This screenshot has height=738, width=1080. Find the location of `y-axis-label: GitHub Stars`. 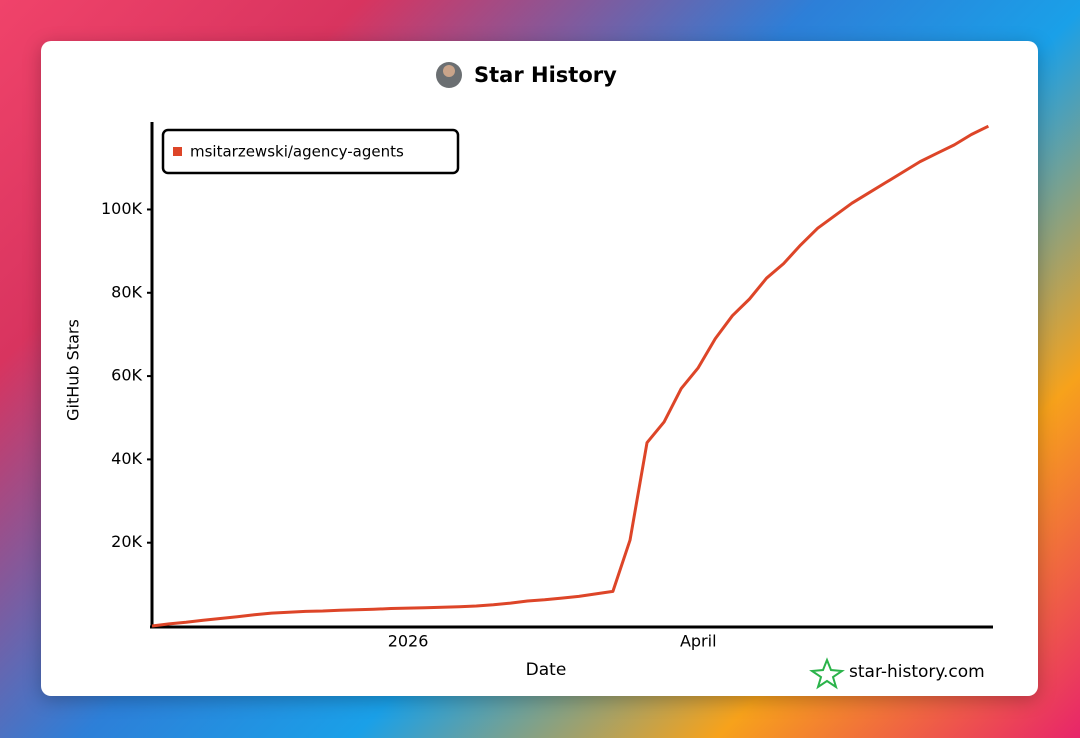

y-axis-label: GitHub Stars is located at coordinates (73, 370).